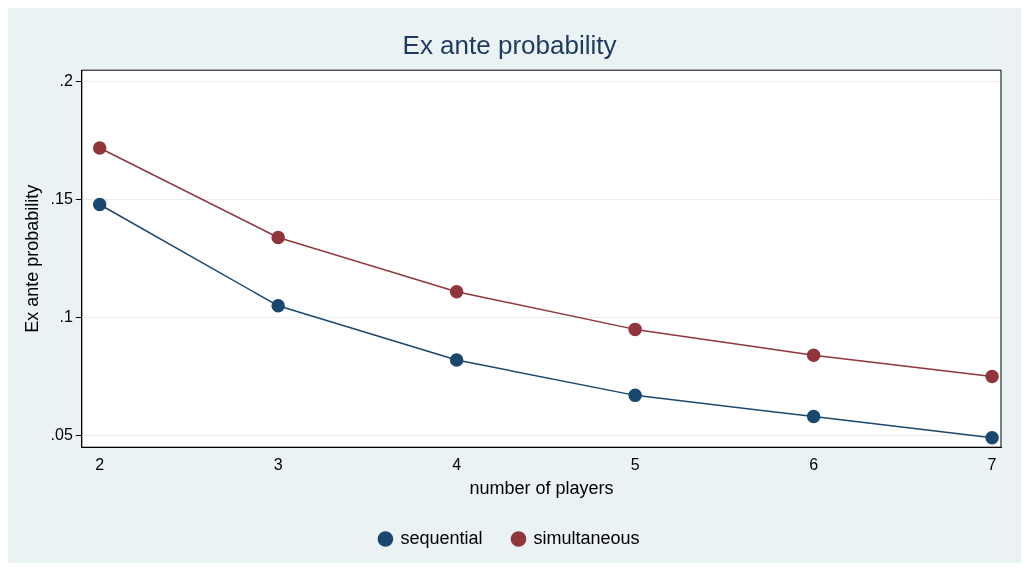  What do you see at coordinates (541, 488) in the screenshot?
I see `x-axis-title: number of players` at bounding box center [541, 488].